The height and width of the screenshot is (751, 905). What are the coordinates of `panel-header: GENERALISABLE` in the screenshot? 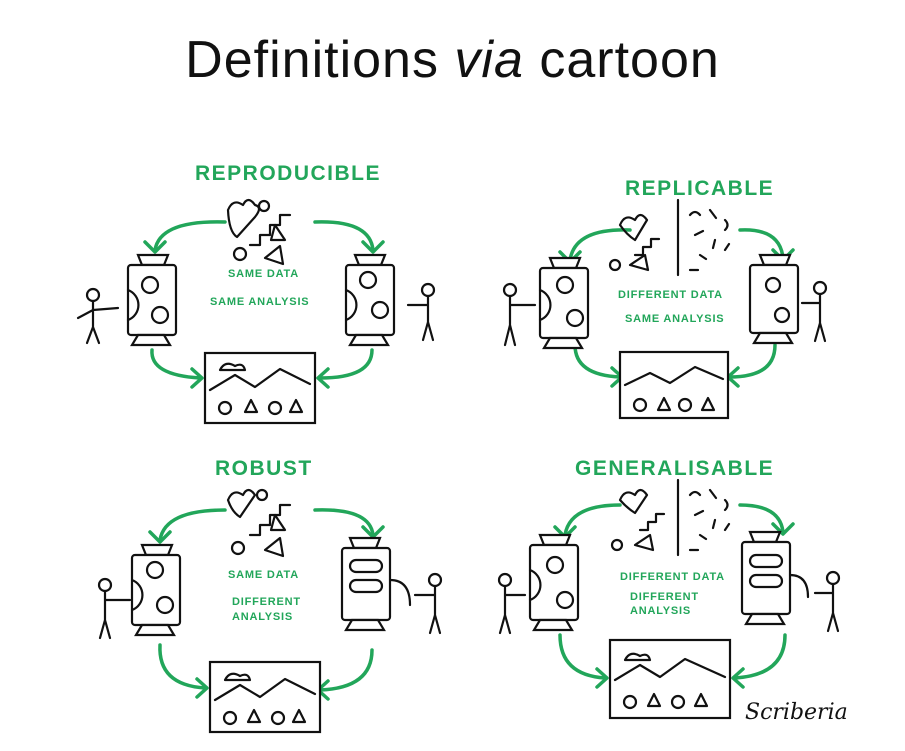 It's located at (674, 468).